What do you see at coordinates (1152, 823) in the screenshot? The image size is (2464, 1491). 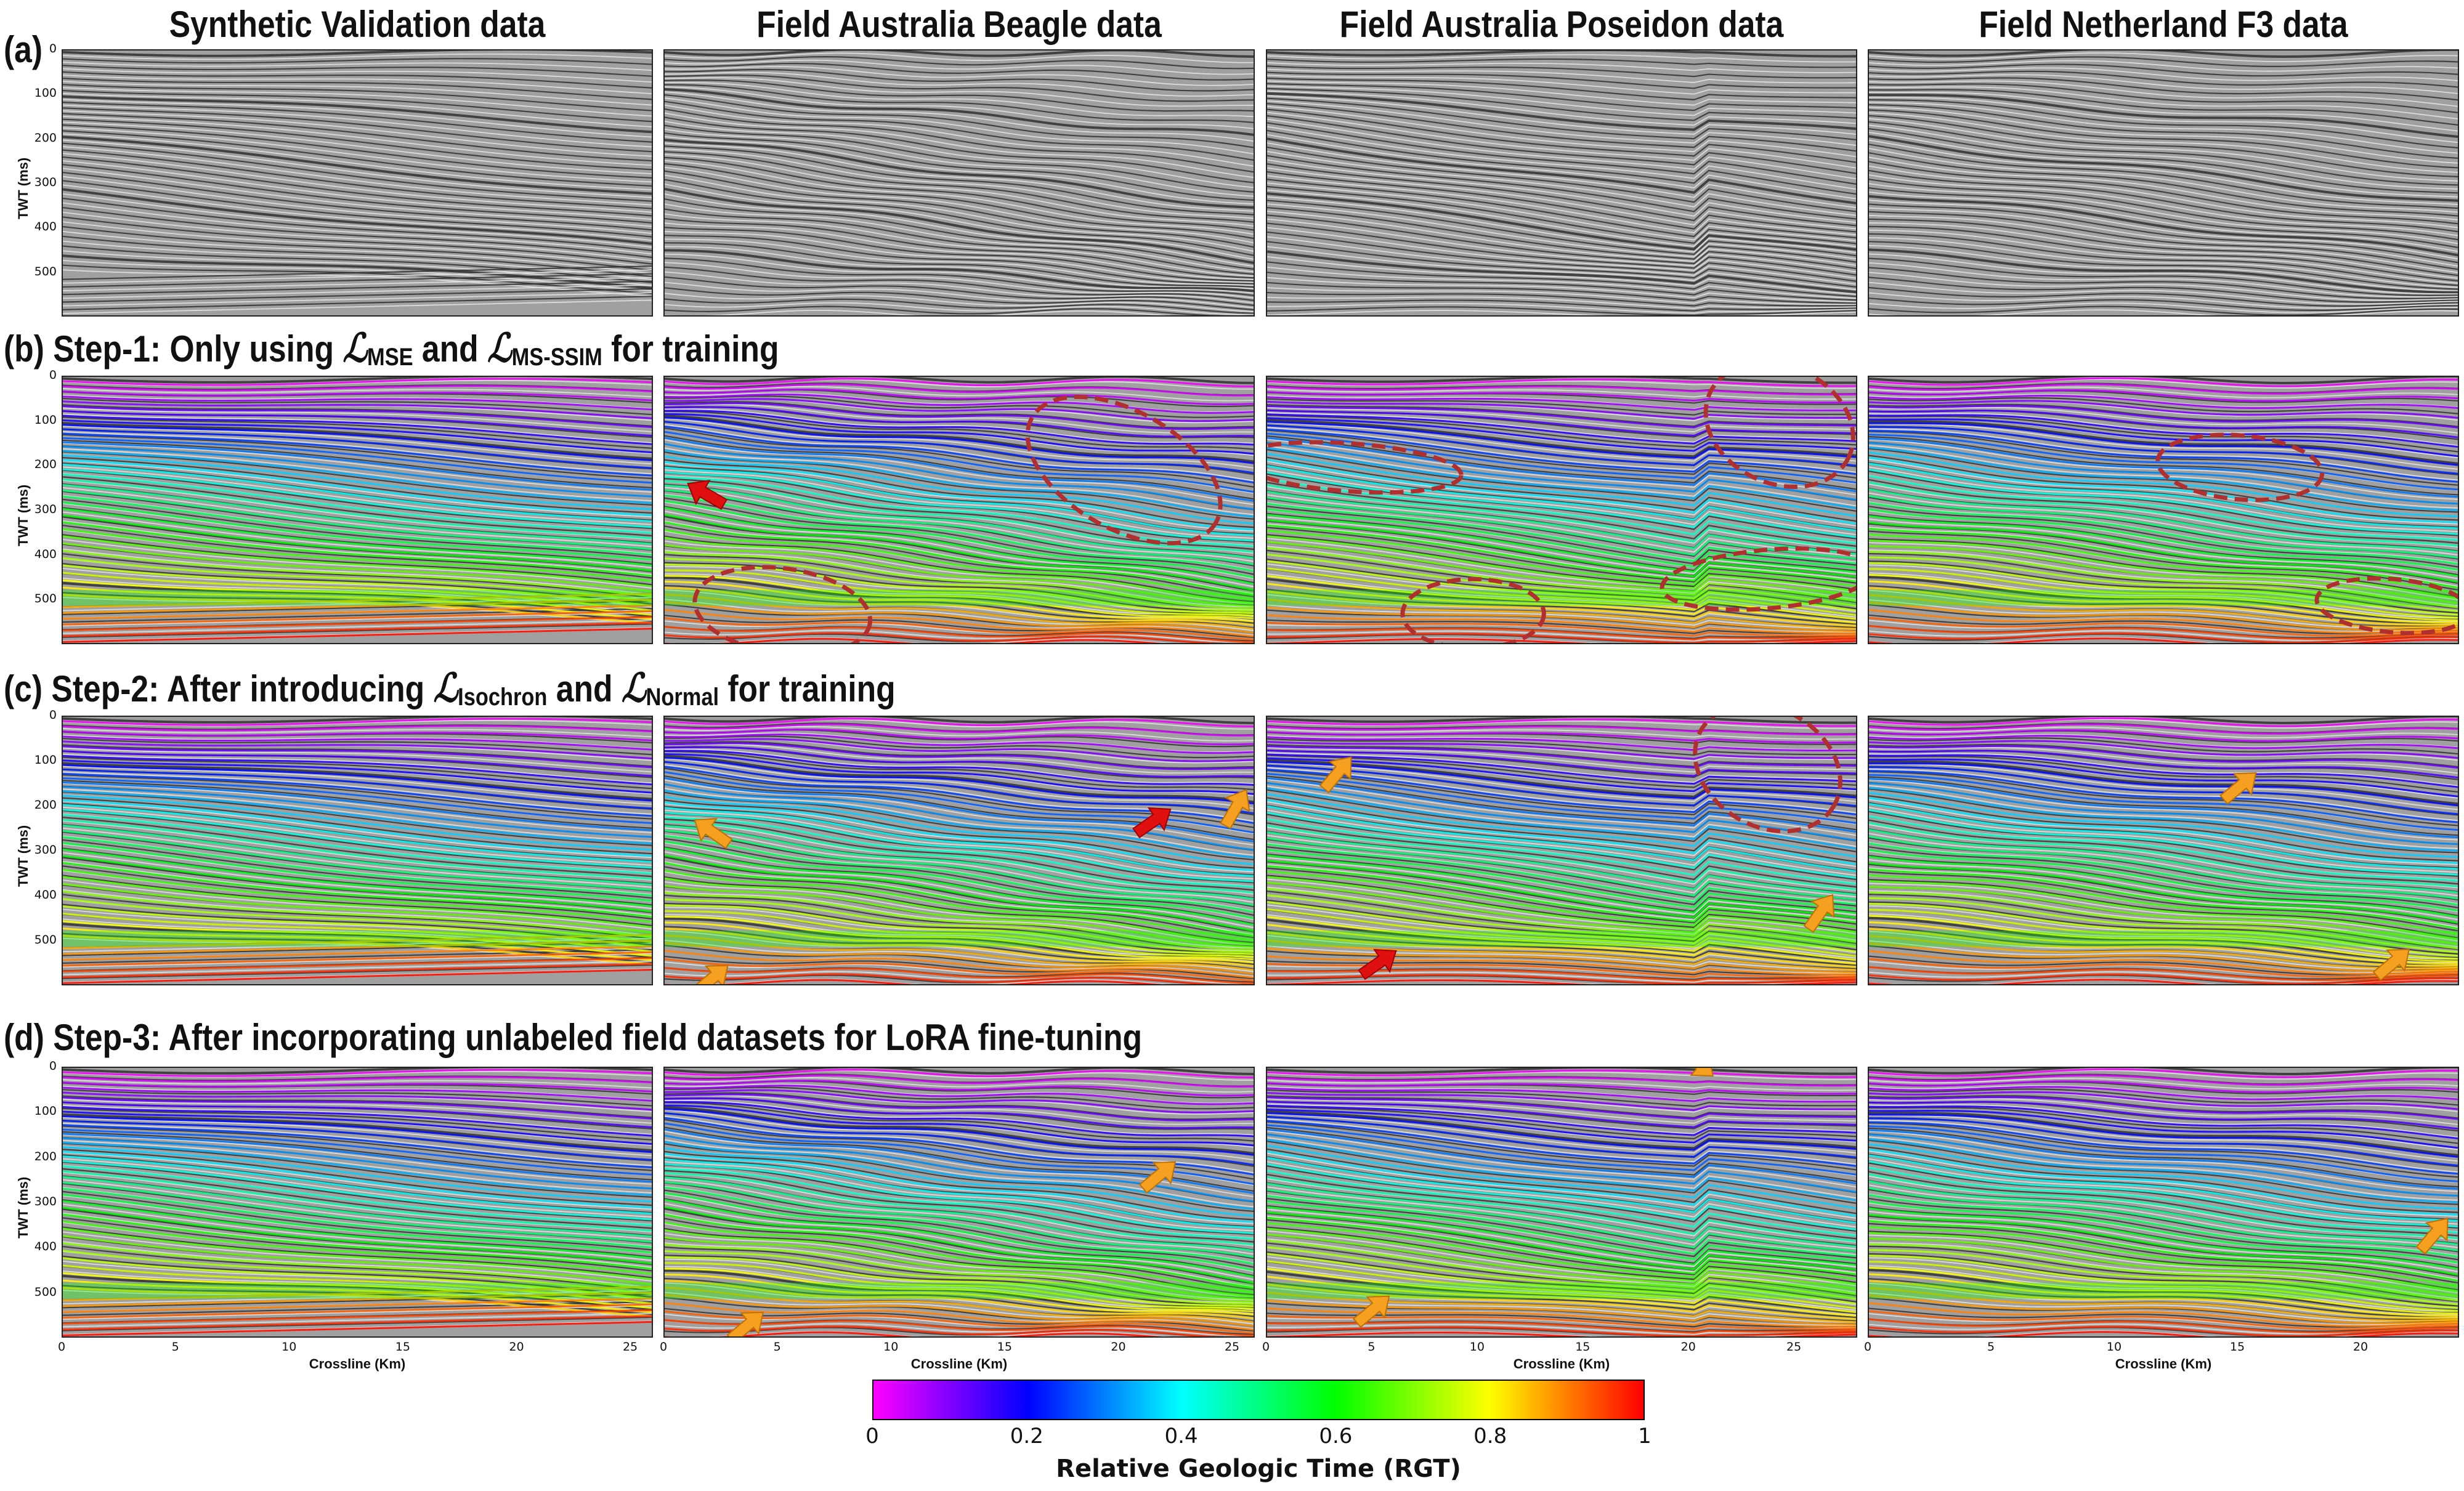 I see `red-arrow-icon` at bounding box center [1152, 823].